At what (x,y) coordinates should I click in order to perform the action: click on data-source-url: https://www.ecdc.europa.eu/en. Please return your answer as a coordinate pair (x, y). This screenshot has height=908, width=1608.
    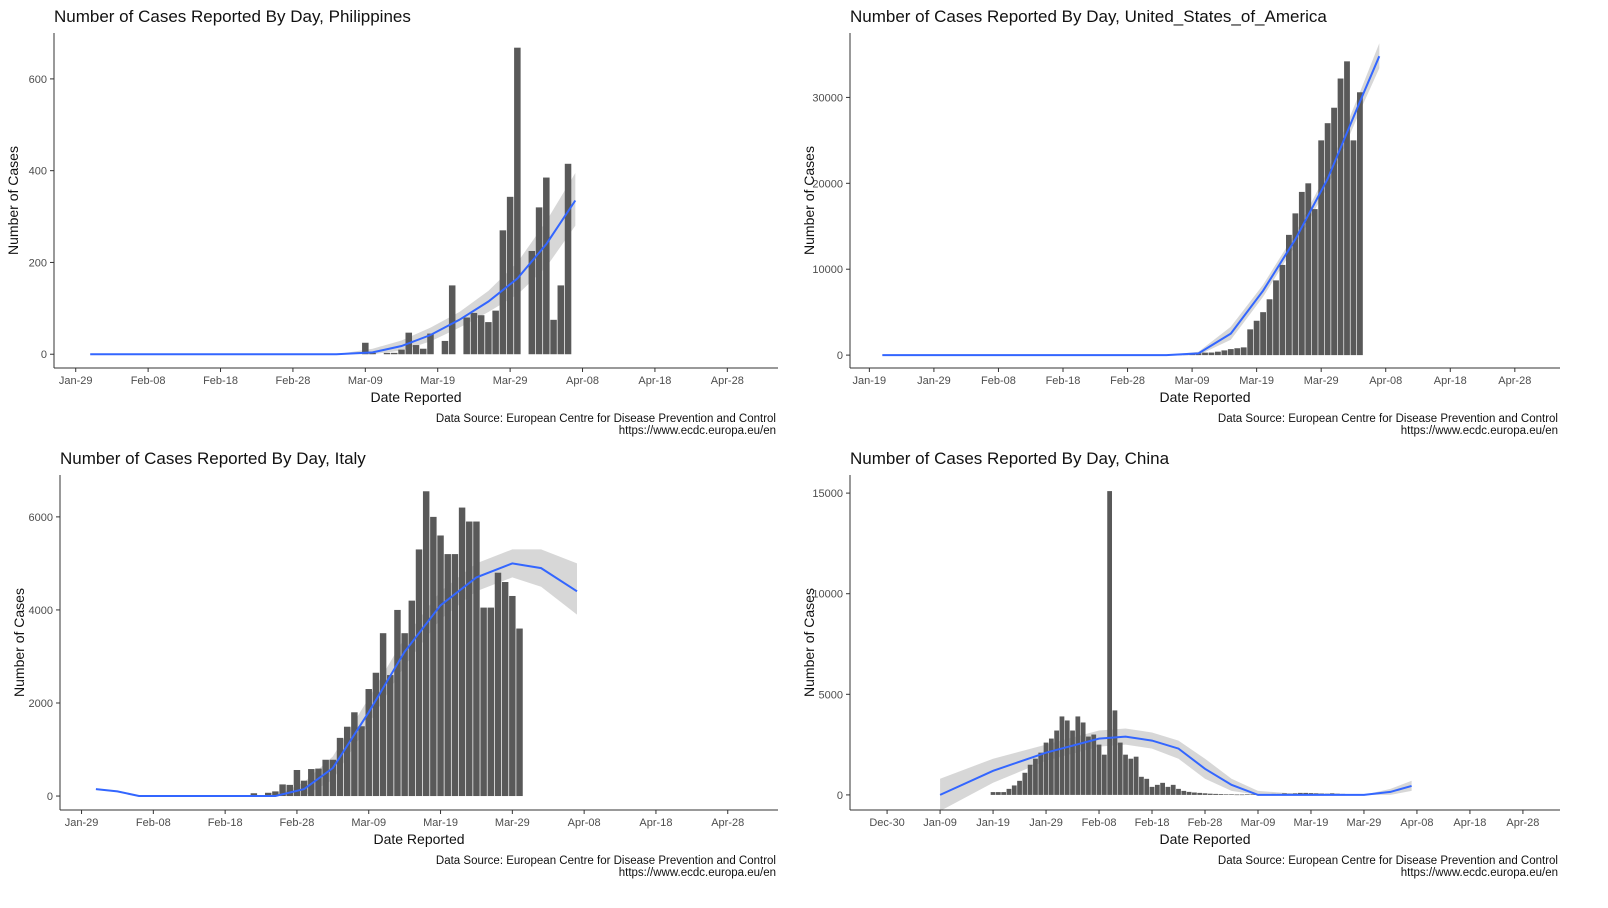
    Looking at the image, I should click on (697, 431).